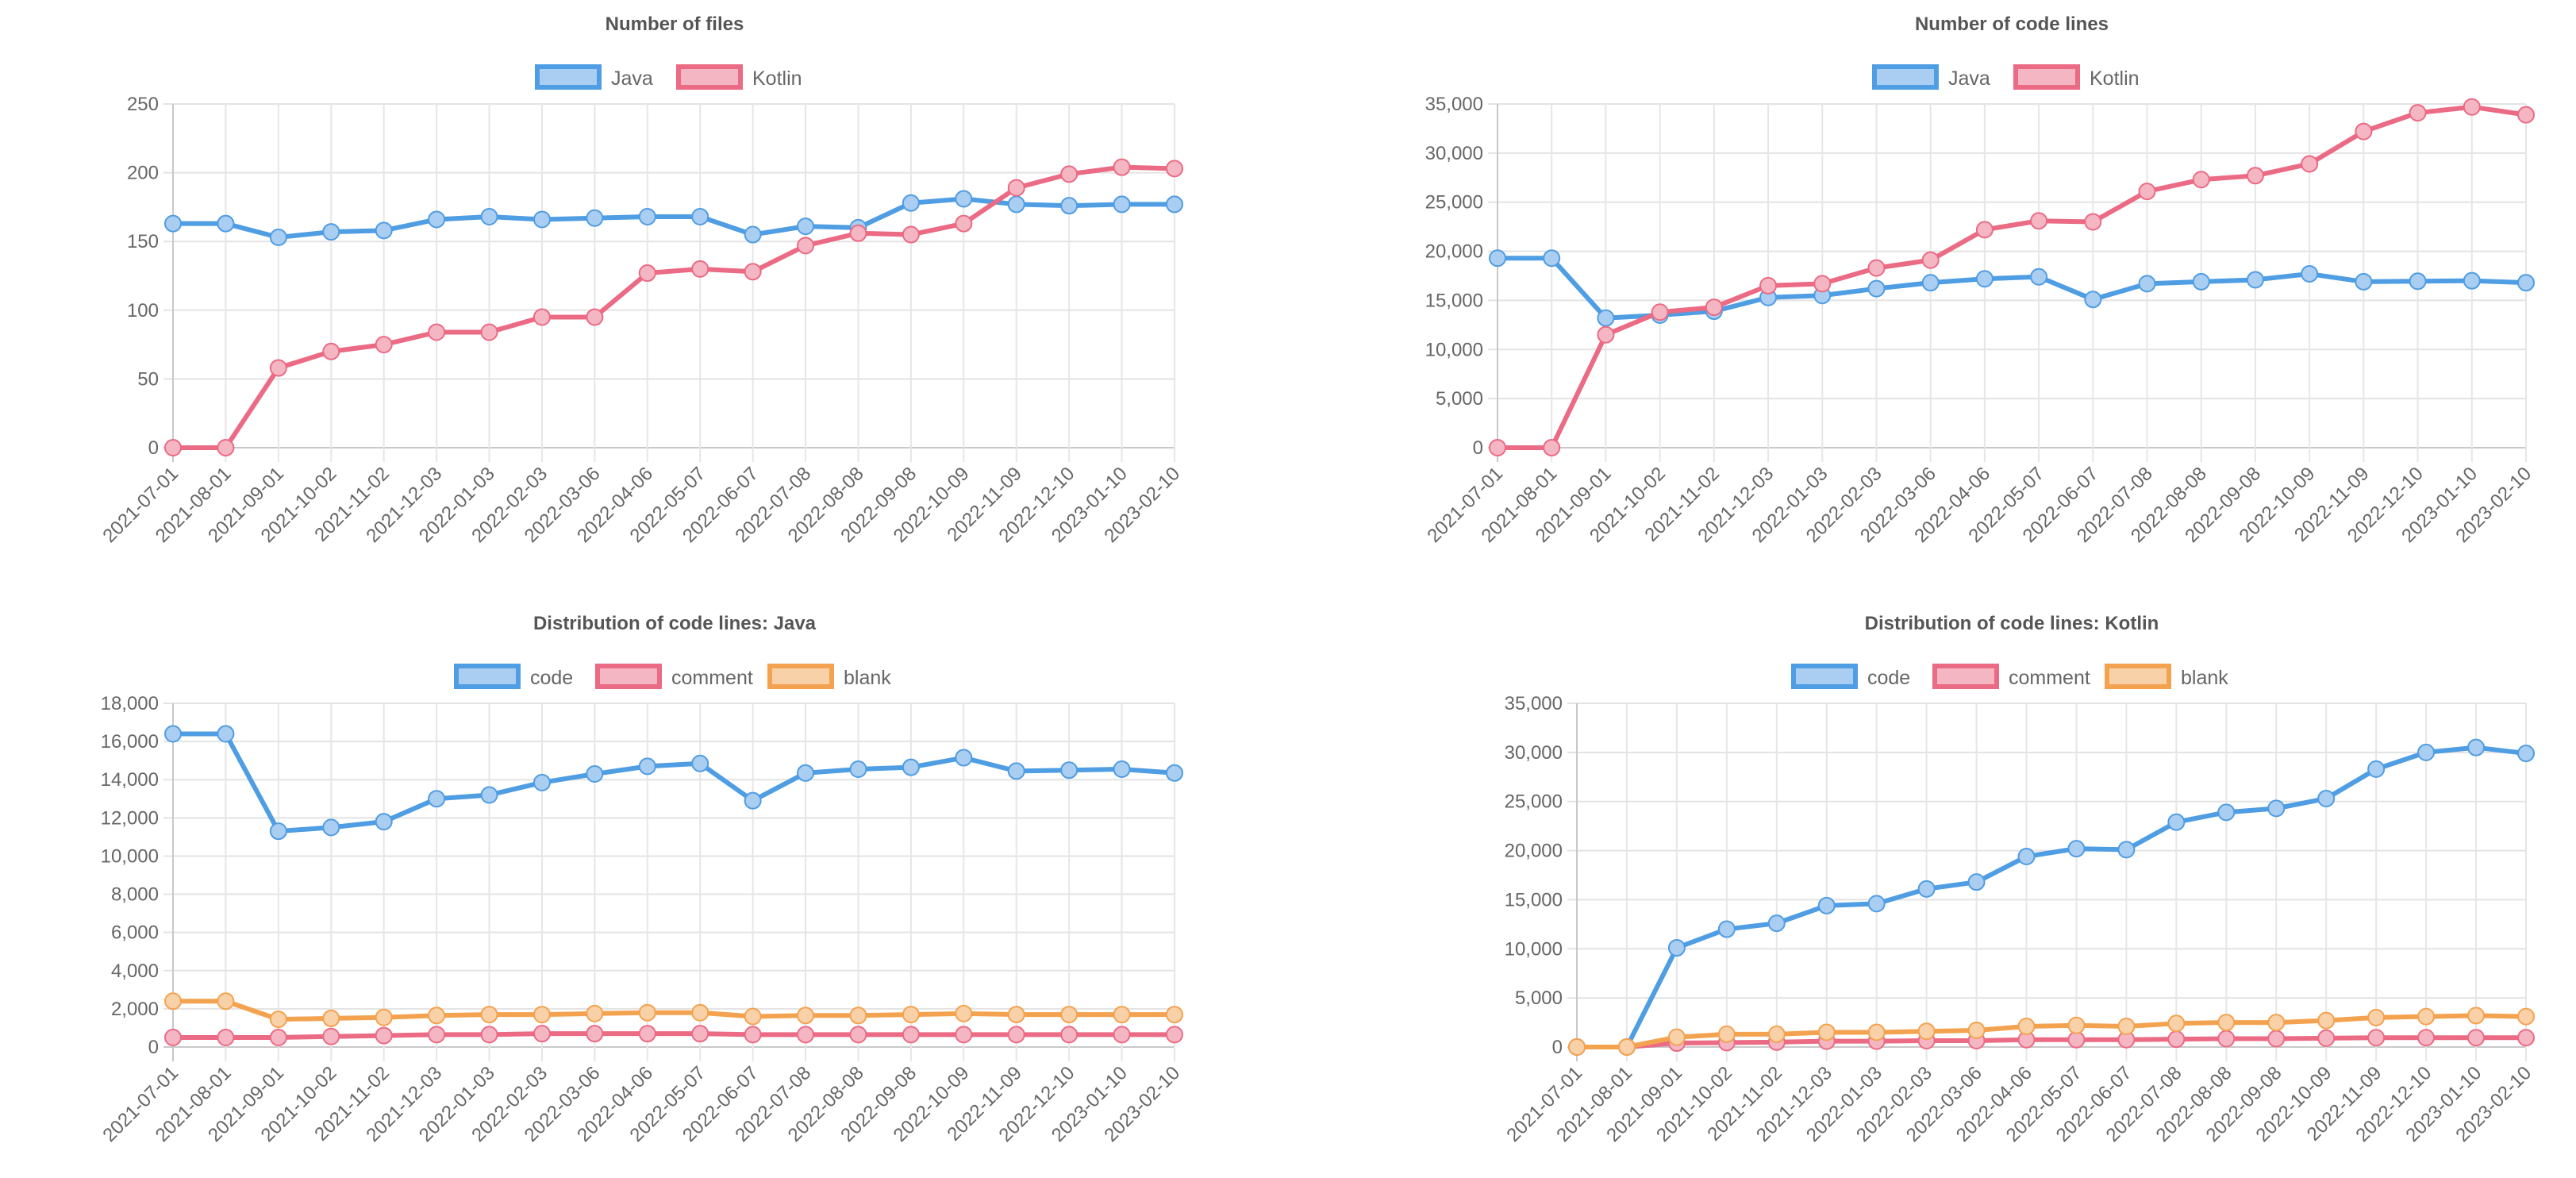  What do you see at coordinates (1851, 676) in the screenshot?
I see `legend-item-code: code` at bounding box center [1851, 676].